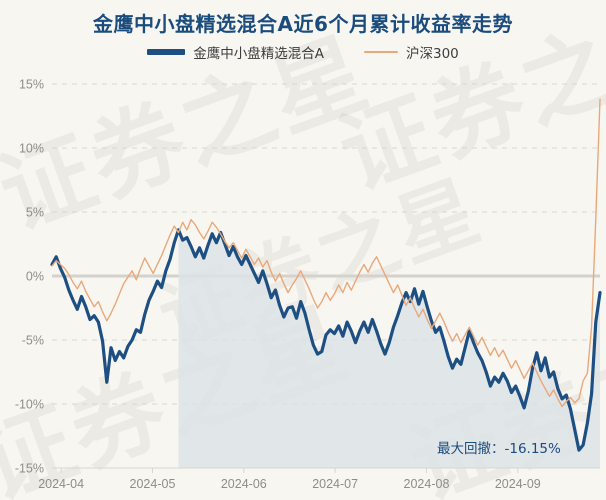 This screenshot has height=500, width=606. Describe the element at coordinates (35, 277) in the screenshot. I see `y-axis-label: 0%` at that location.